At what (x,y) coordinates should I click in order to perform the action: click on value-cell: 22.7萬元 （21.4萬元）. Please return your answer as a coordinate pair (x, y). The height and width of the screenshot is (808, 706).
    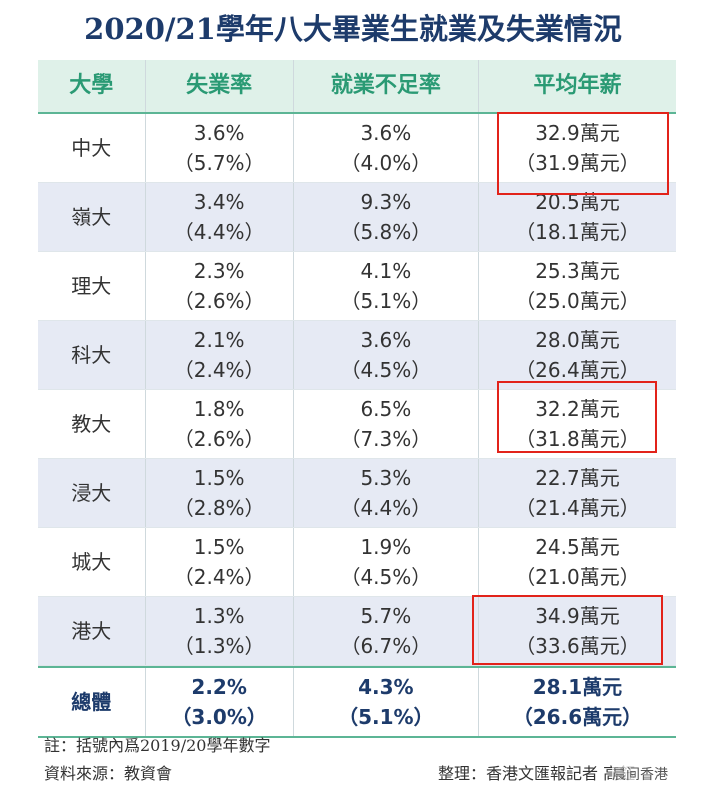
    Looking at the image, I should click on (577, 493).